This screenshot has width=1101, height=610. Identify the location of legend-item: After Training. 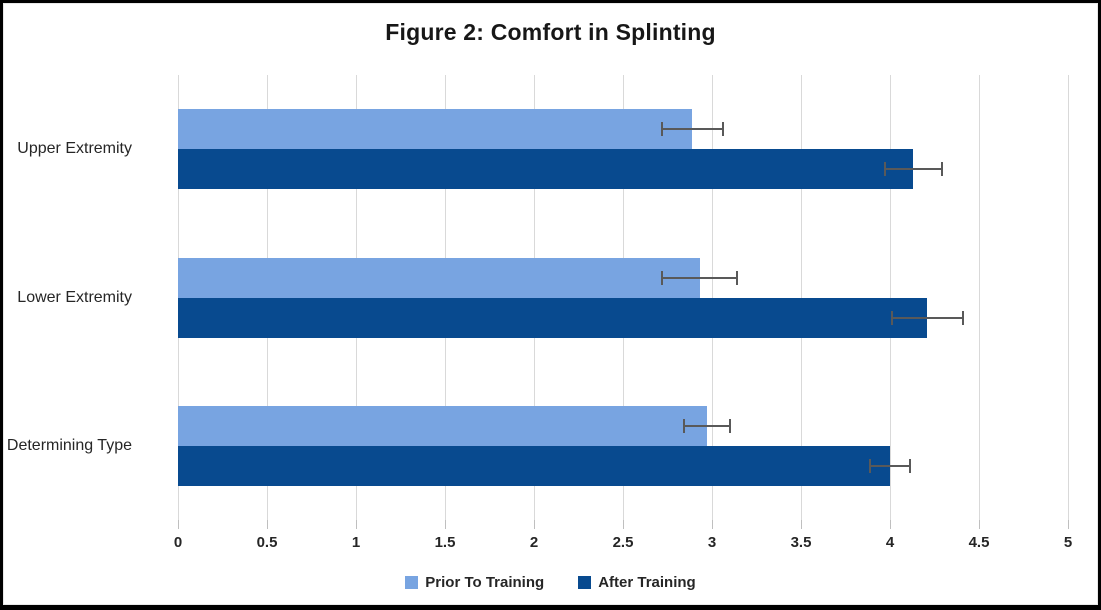
(637, 582).